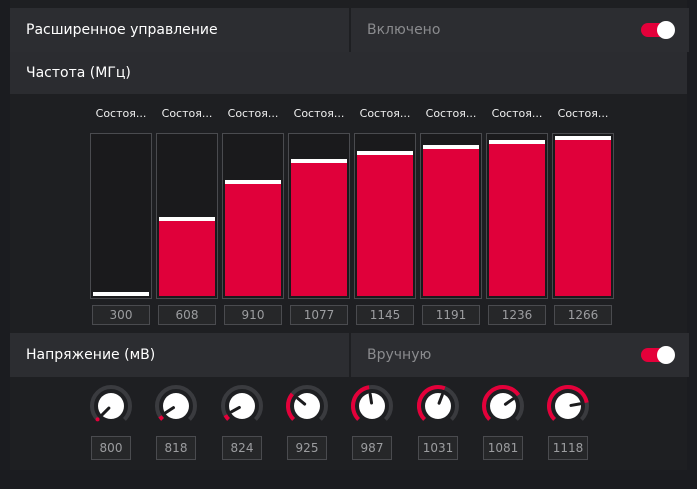 The image size is (697, 489). I want to click on frequency-value-field: 1266, so click(583, 315).